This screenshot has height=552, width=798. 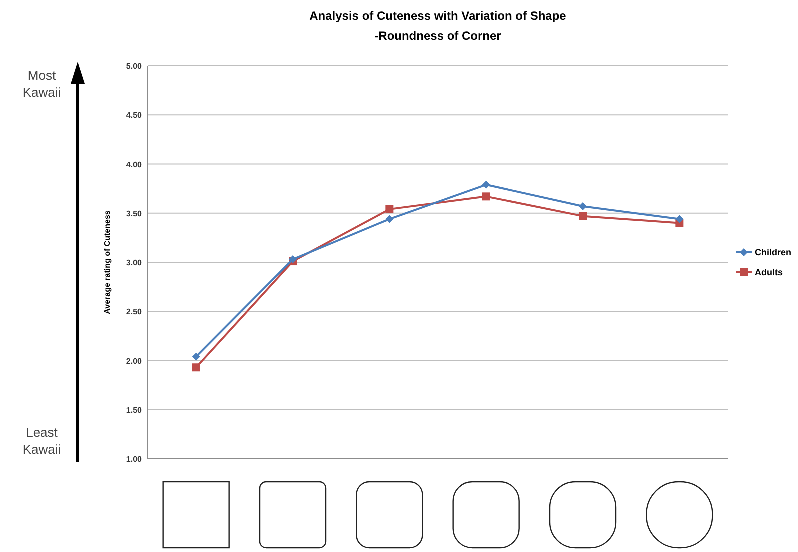 What do you see at coordinates (773, 253) in the screenshot?
I see `legend-label: Children` at bounding box center [773, 253].